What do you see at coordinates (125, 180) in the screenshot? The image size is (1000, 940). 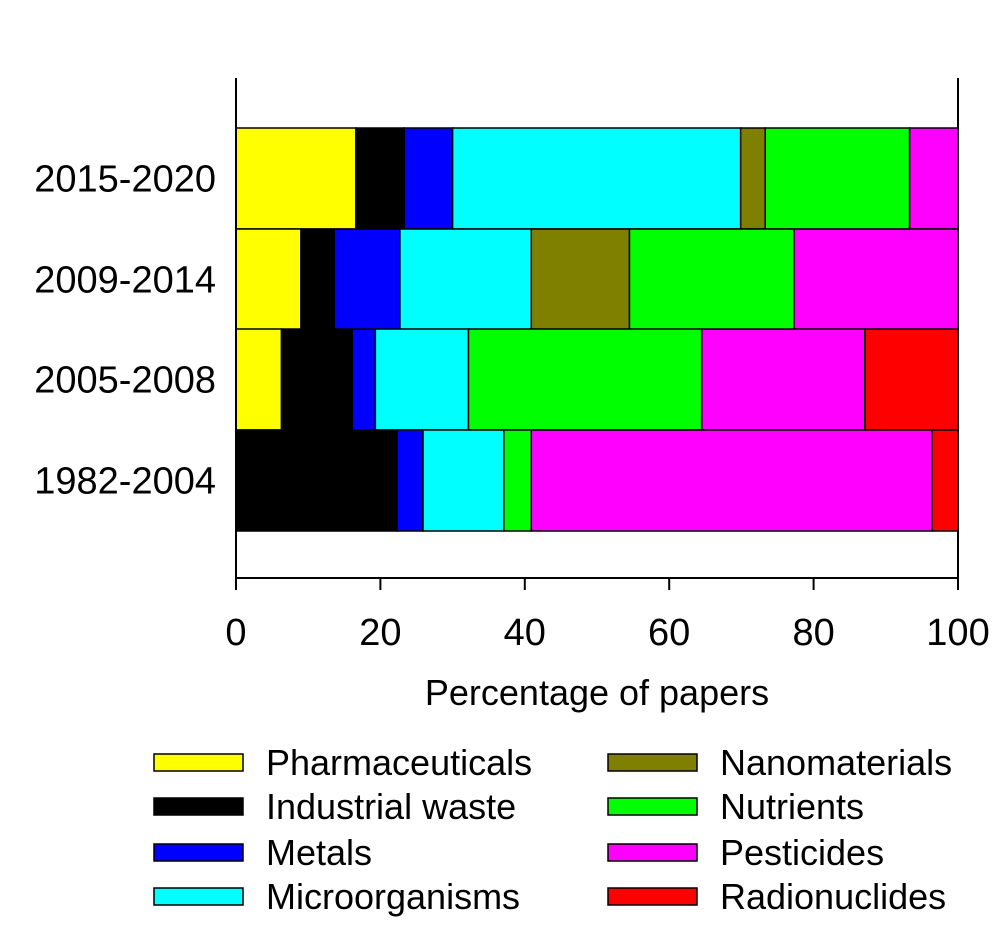 I see `category-label-0: 2015-2020` at bounding box center [125, 180].